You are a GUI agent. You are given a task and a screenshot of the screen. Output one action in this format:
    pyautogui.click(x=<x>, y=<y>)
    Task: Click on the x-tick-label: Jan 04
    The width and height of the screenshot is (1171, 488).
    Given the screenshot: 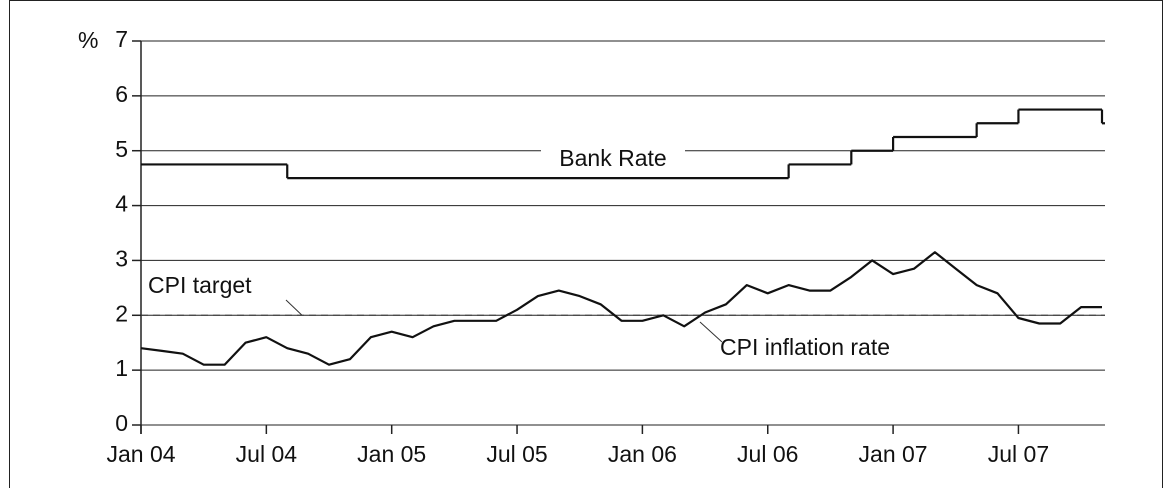 What is the action you would take?
    pyautogui.click(x=140, y=454)
    